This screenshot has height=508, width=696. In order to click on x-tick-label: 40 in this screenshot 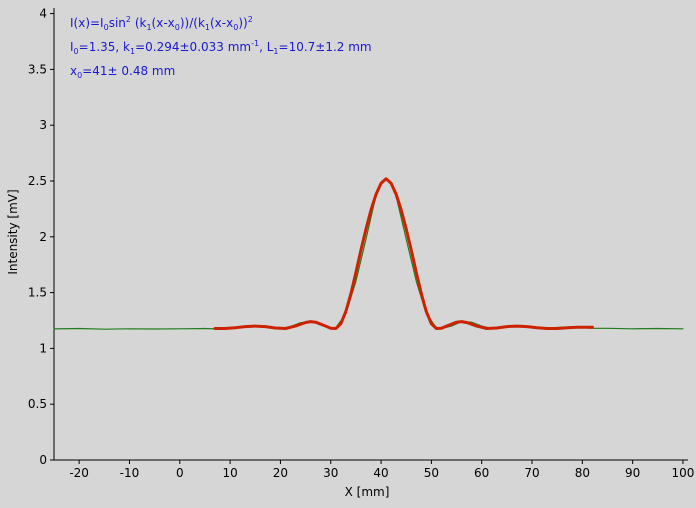, I will do `click(380, 473)`.